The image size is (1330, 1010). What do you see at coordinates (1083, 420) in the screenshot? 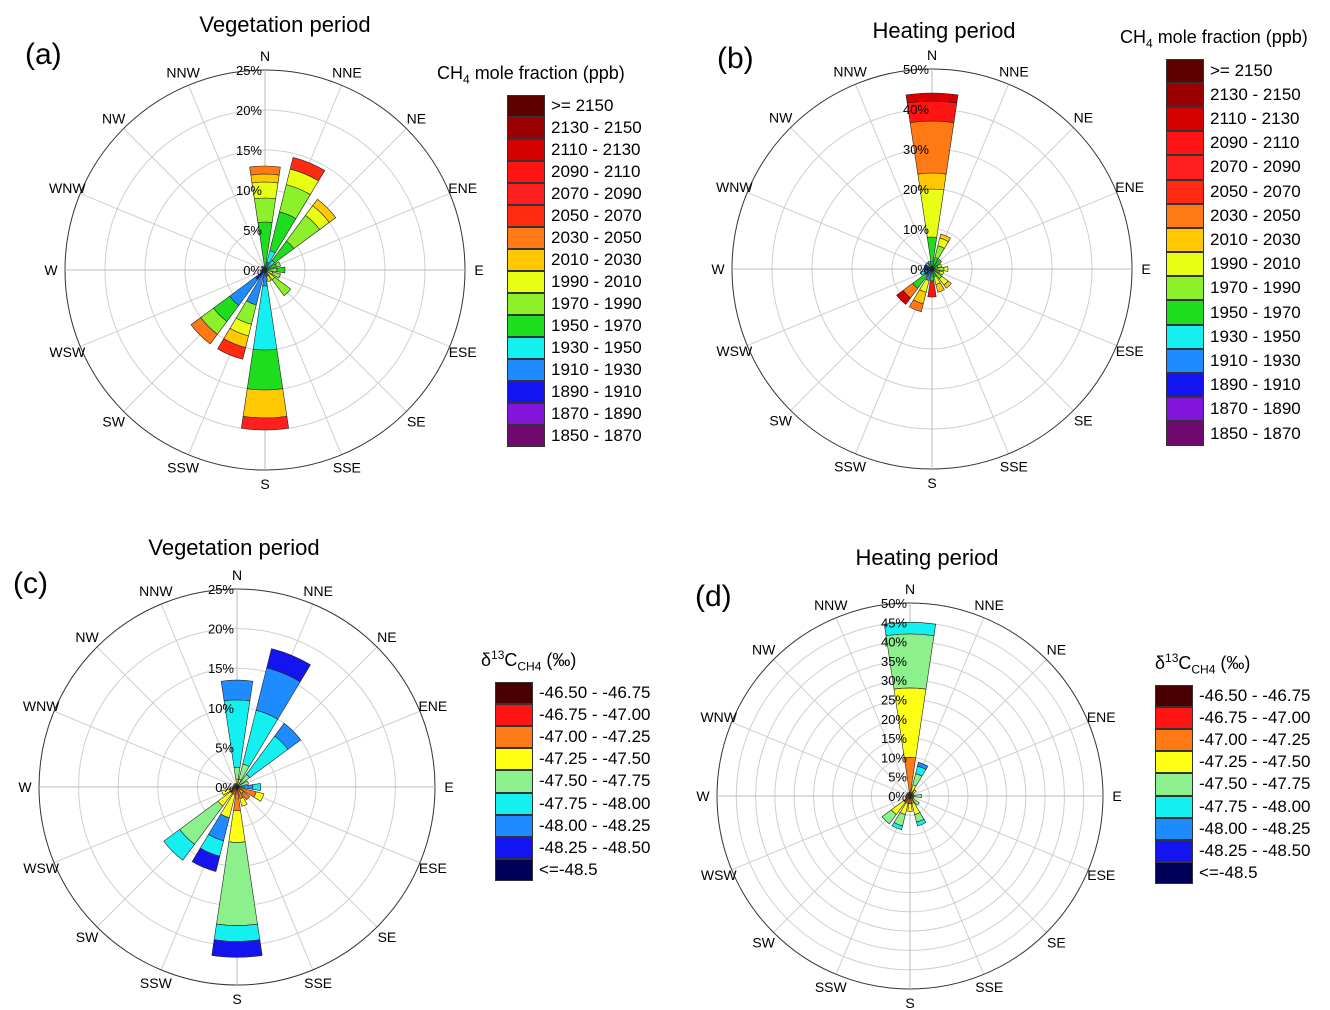
I see `direction-label: SE` at bounding box center [1083, 420].